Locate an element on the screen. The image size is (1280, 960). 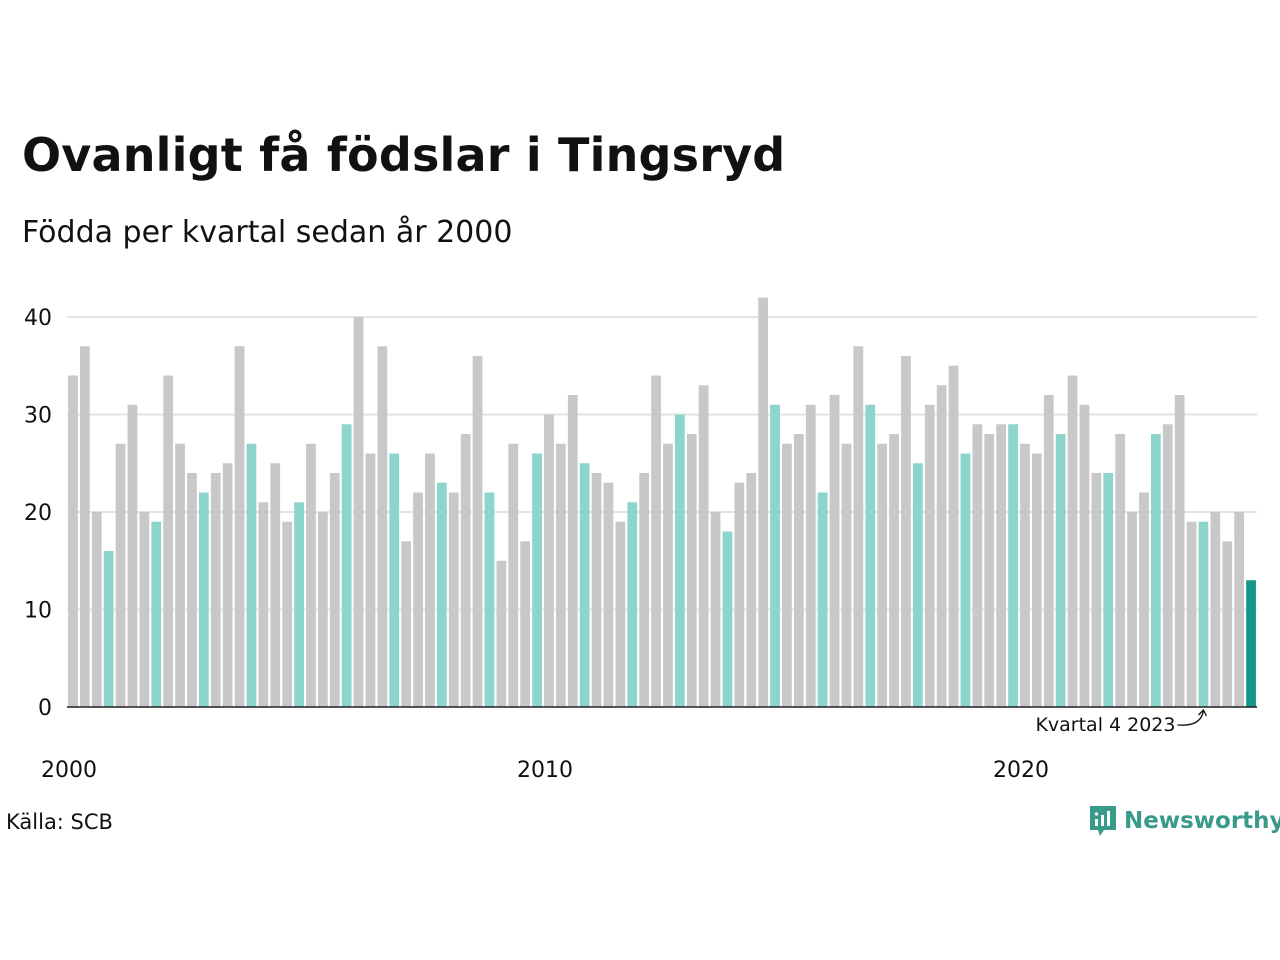
y-axis-ticks: 0 10 20 30 40 is located at coordinates (38, 513).